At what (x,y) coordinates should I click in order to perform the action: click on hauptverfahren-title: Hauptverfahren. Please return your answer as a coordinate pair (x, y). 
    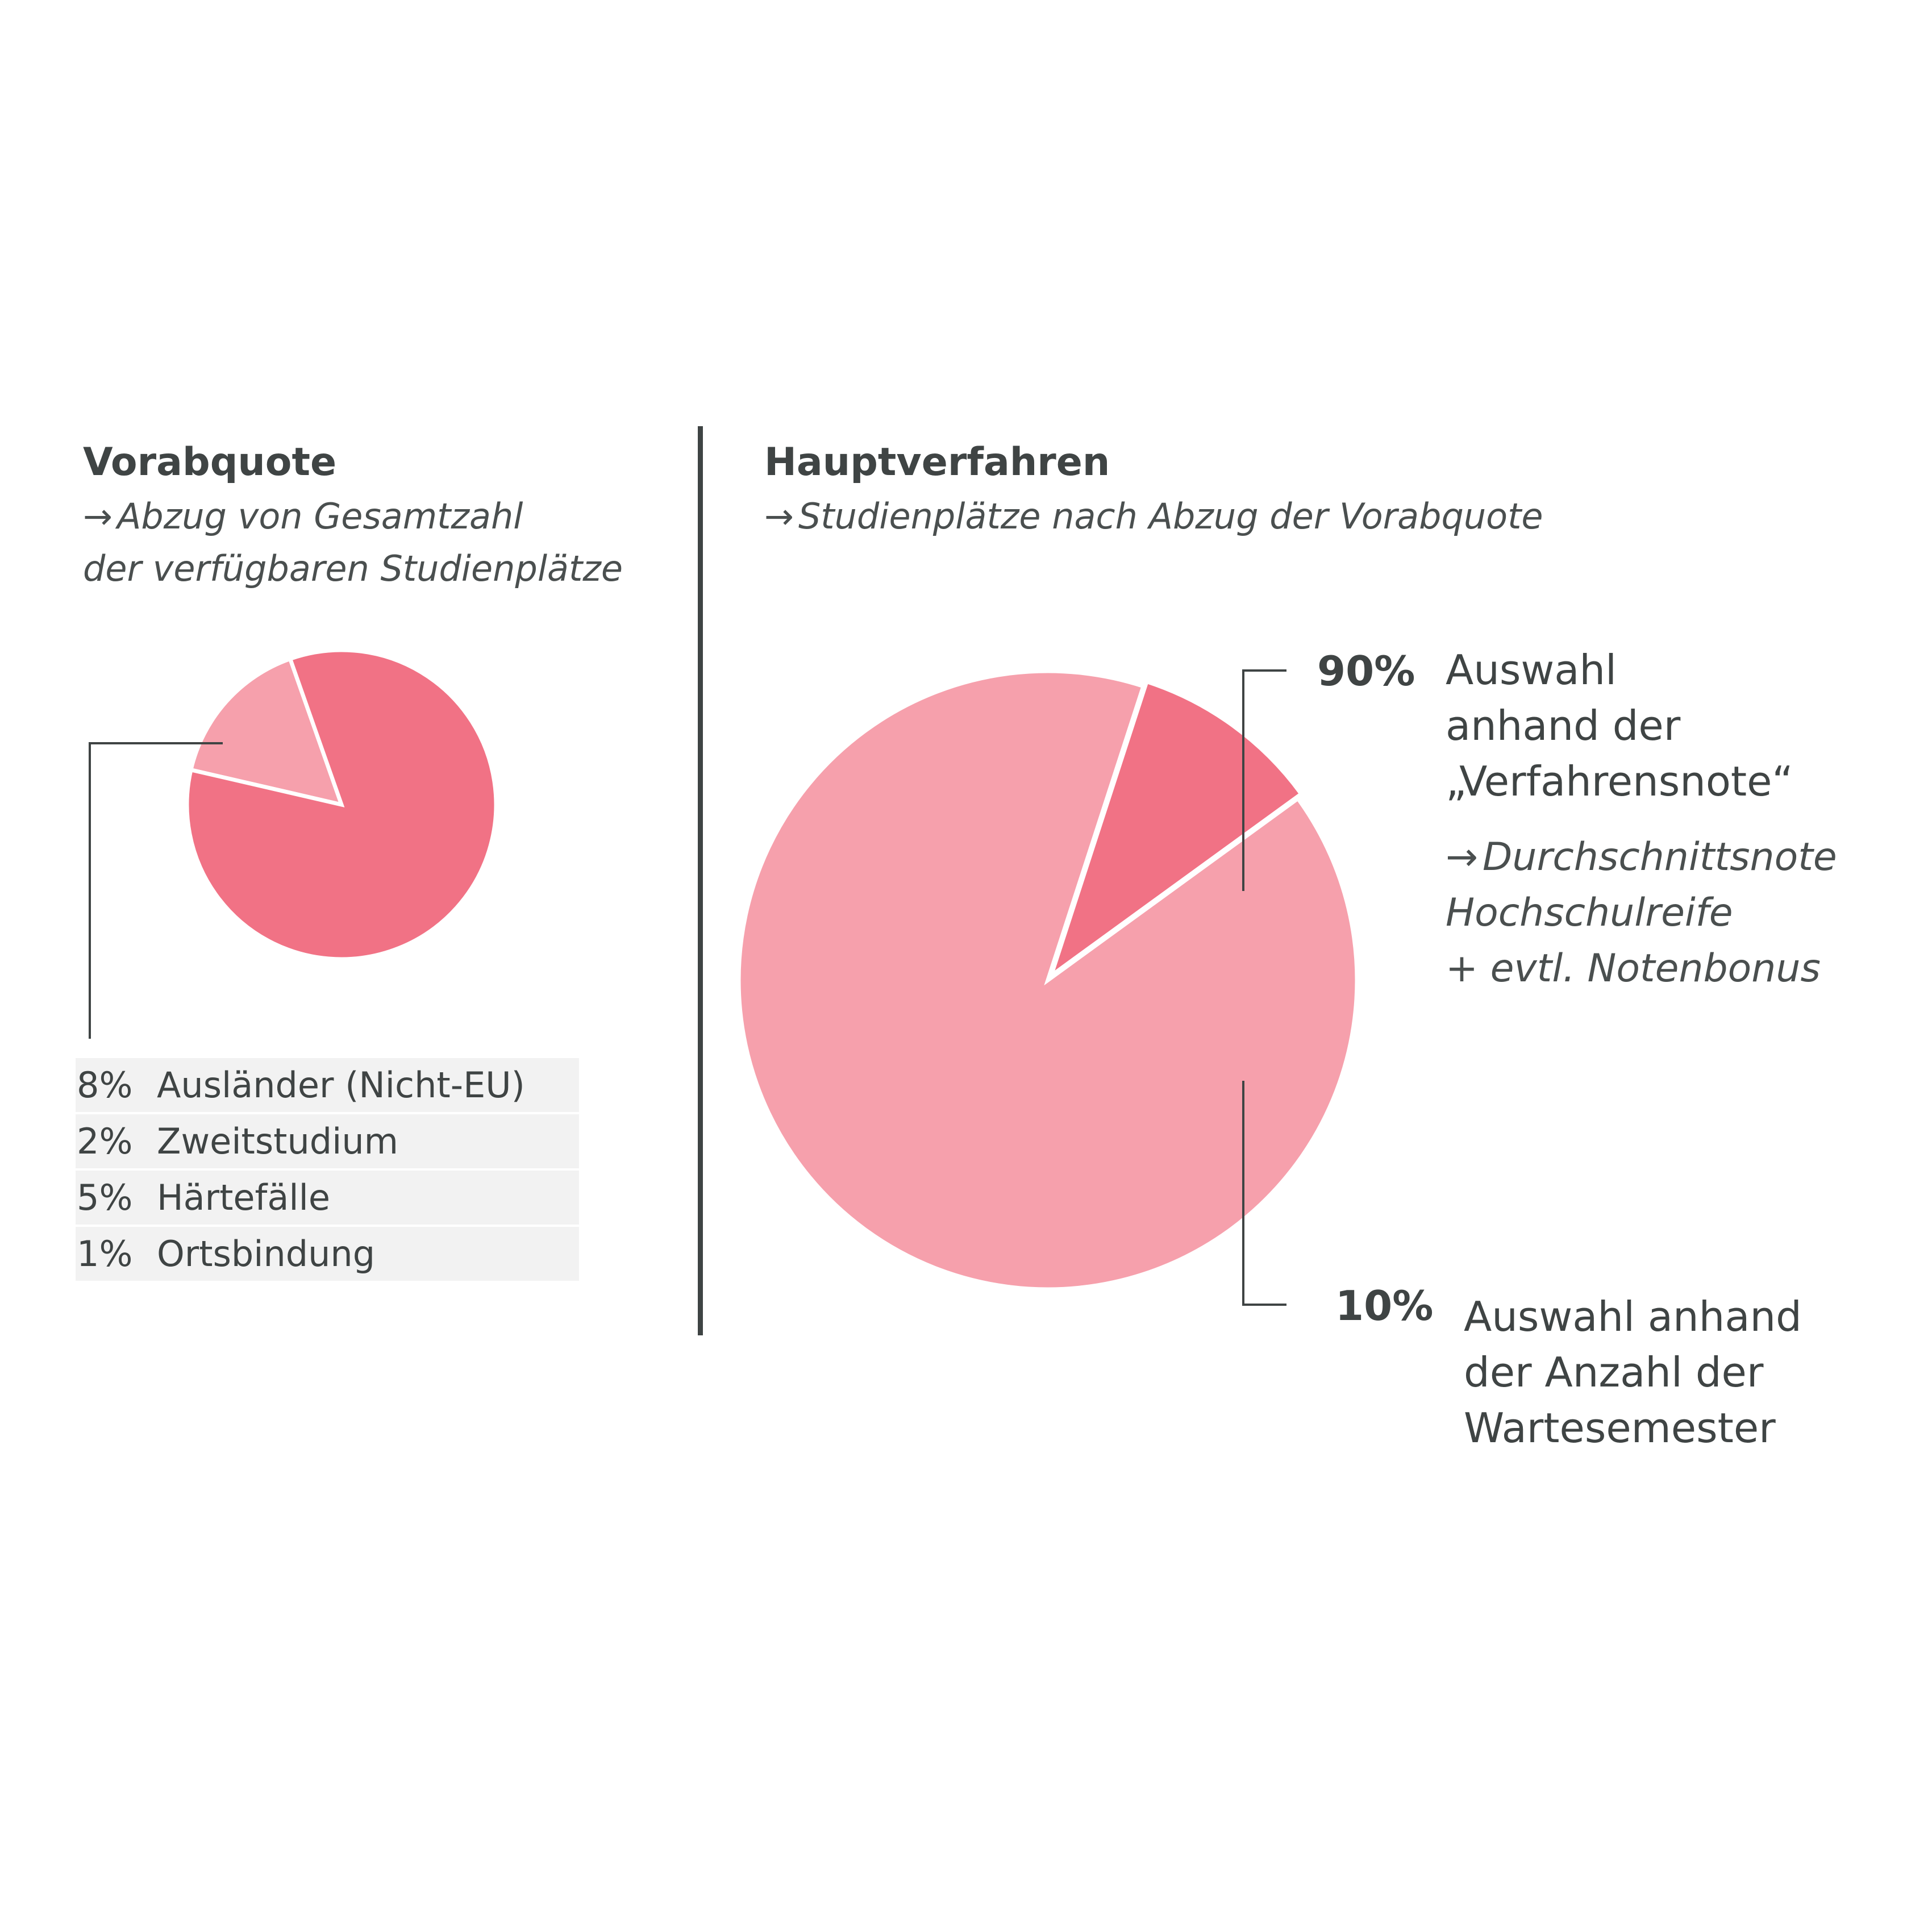
    Looking at the image, I should click on (937, 462).